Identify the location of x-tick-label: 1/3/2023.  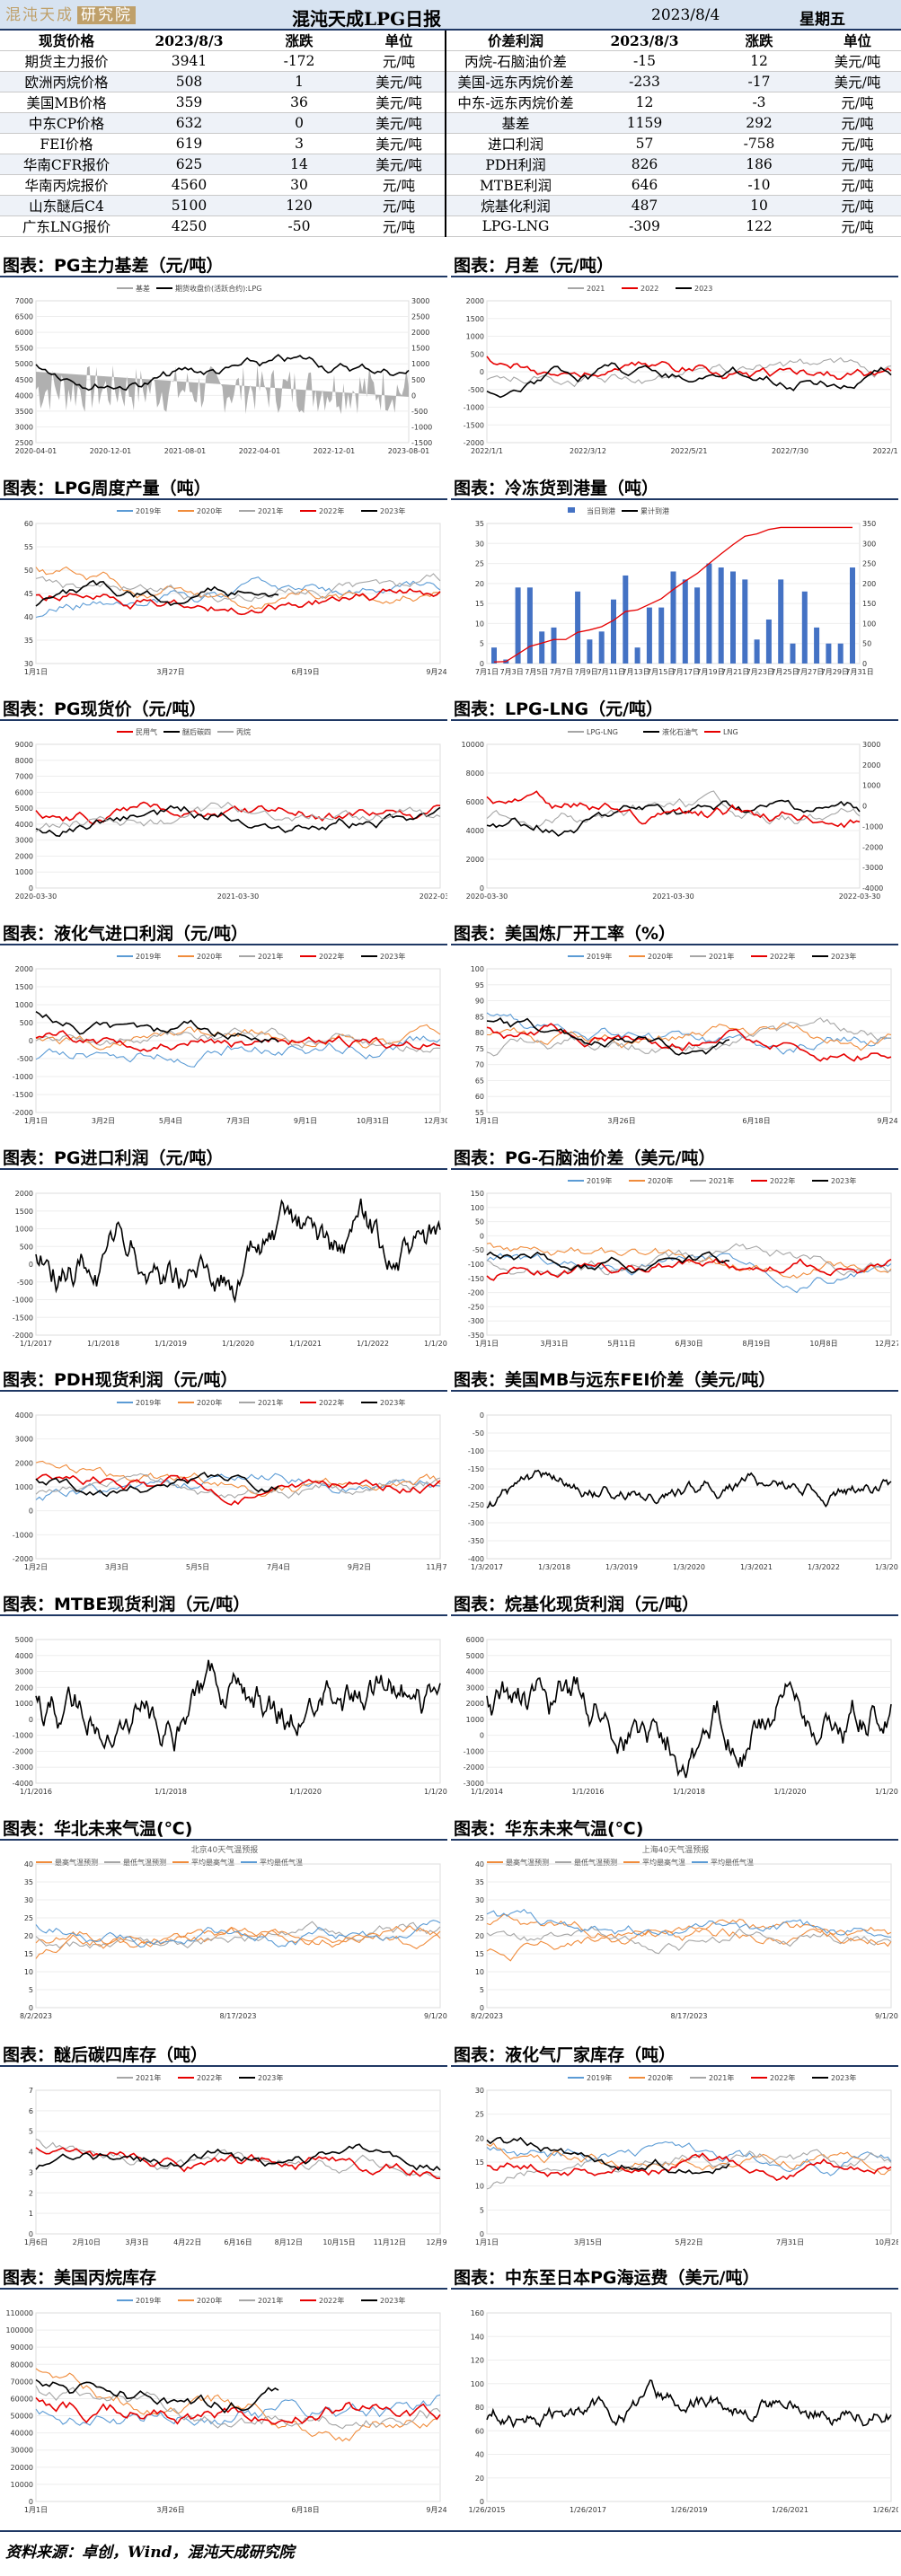
(886, 1567).